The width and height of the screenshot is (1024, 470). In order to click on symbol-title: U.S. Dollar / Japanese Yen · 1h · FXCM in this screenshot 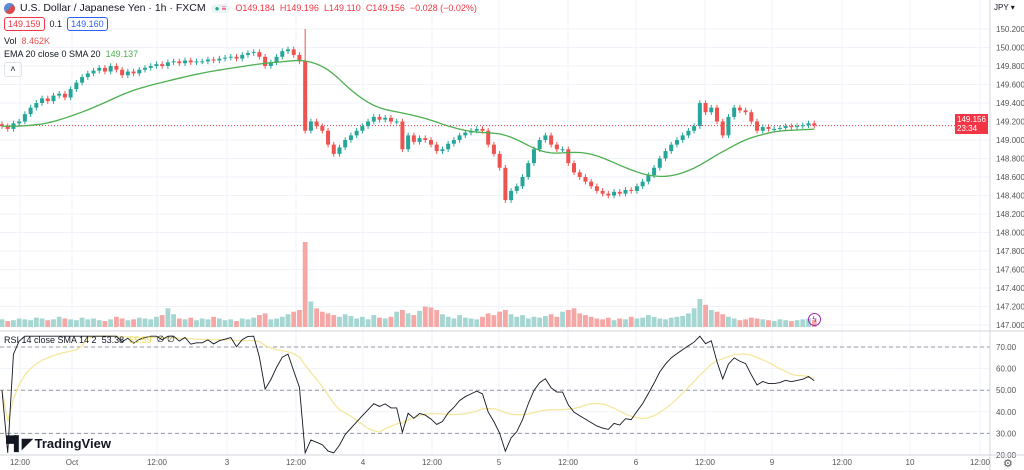, I will do `click(113, 8)`.